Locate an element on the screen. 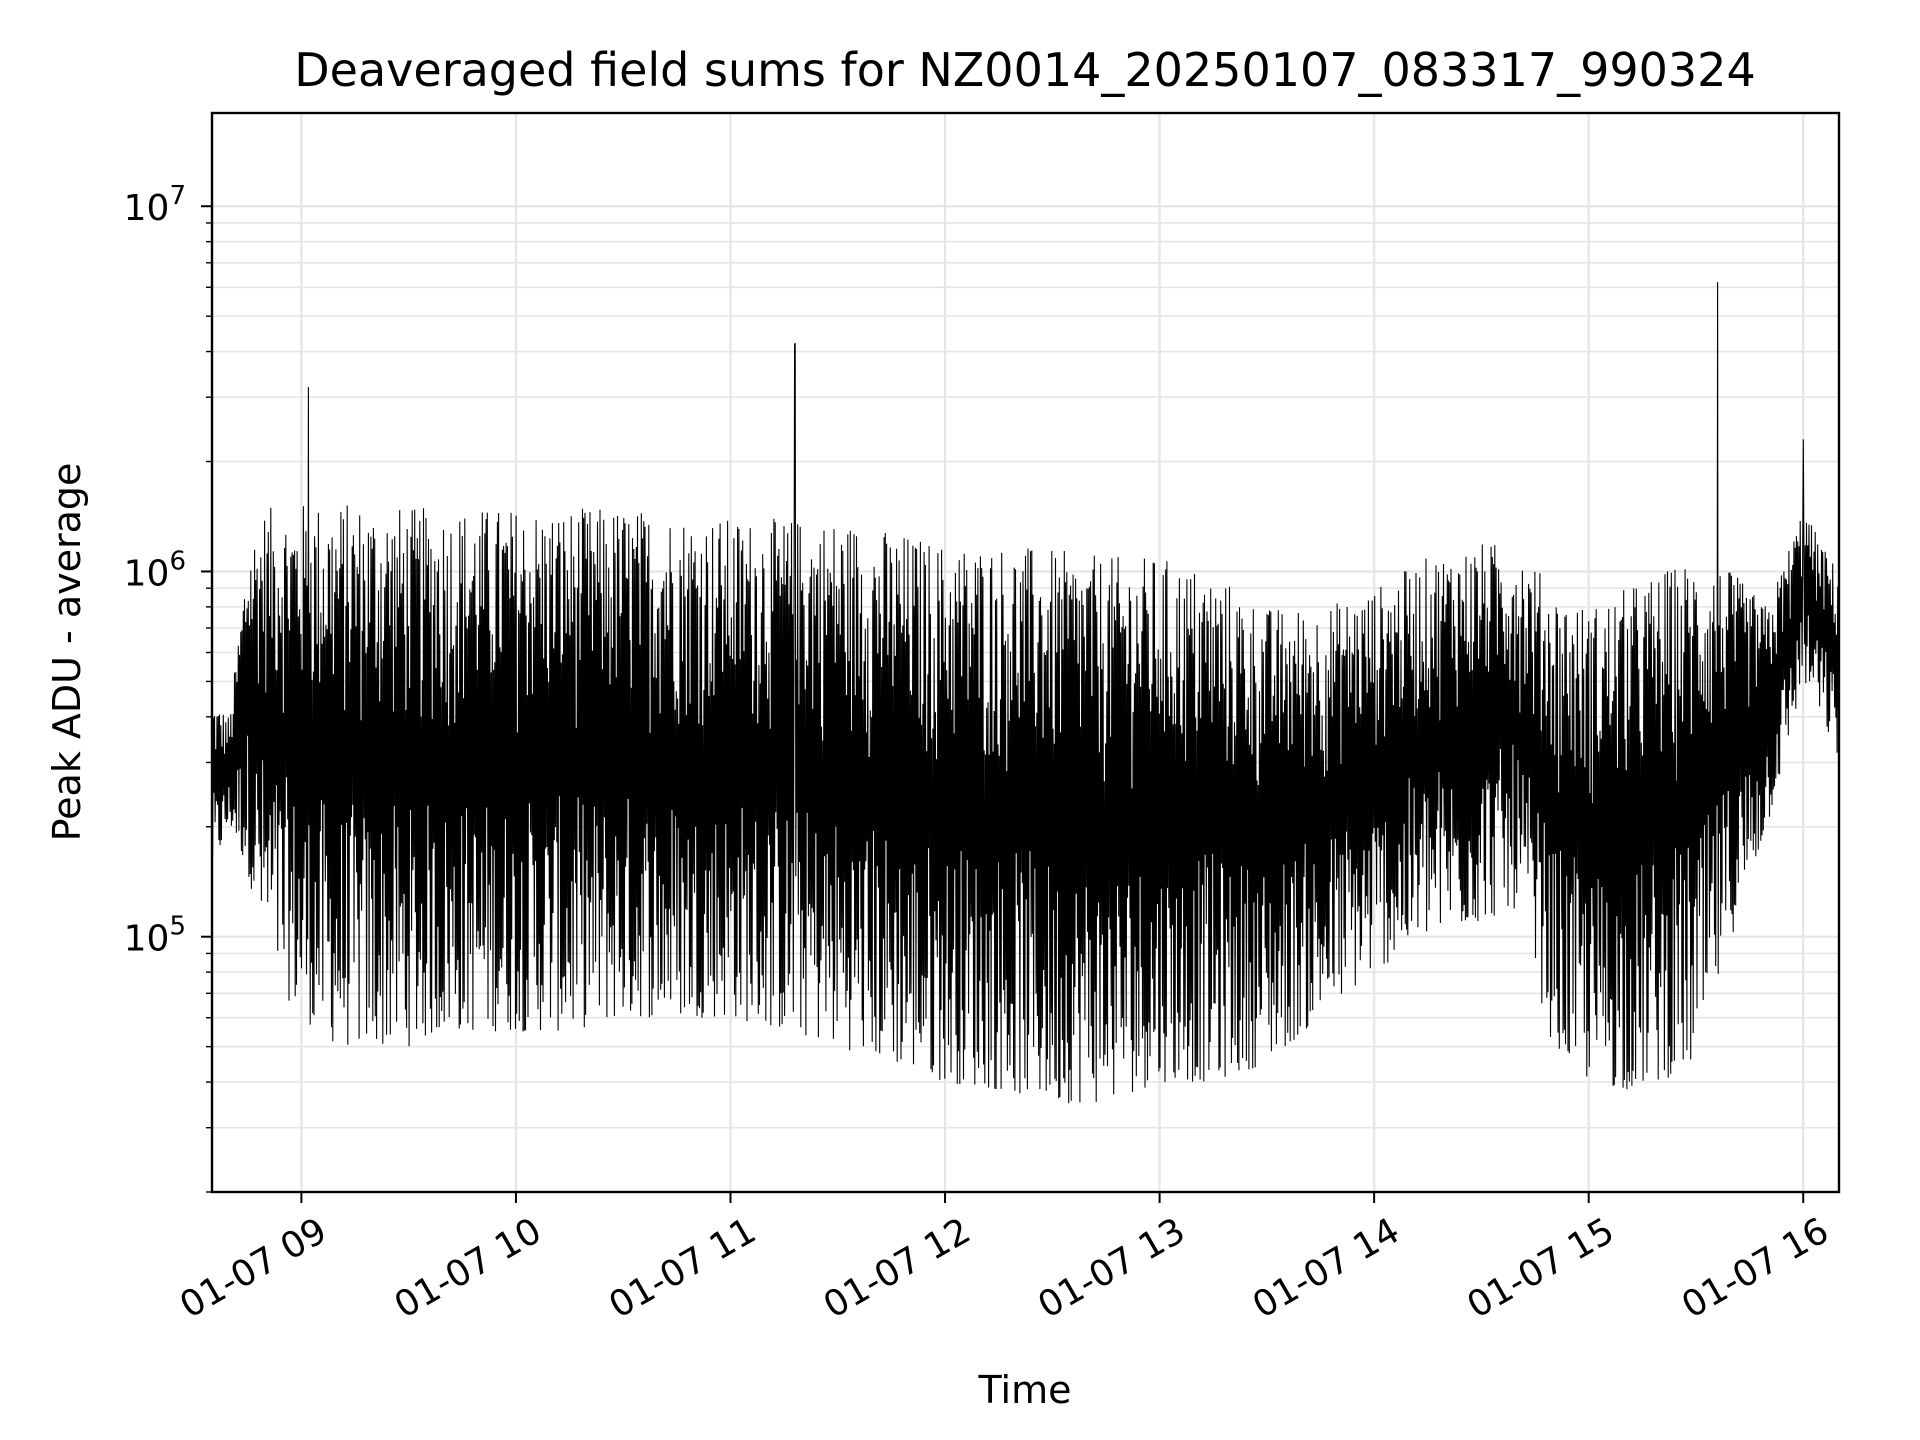 The image size is (1920, 1440). y-axis-label: Peak ADU - average is located at coordinates (67, 652).